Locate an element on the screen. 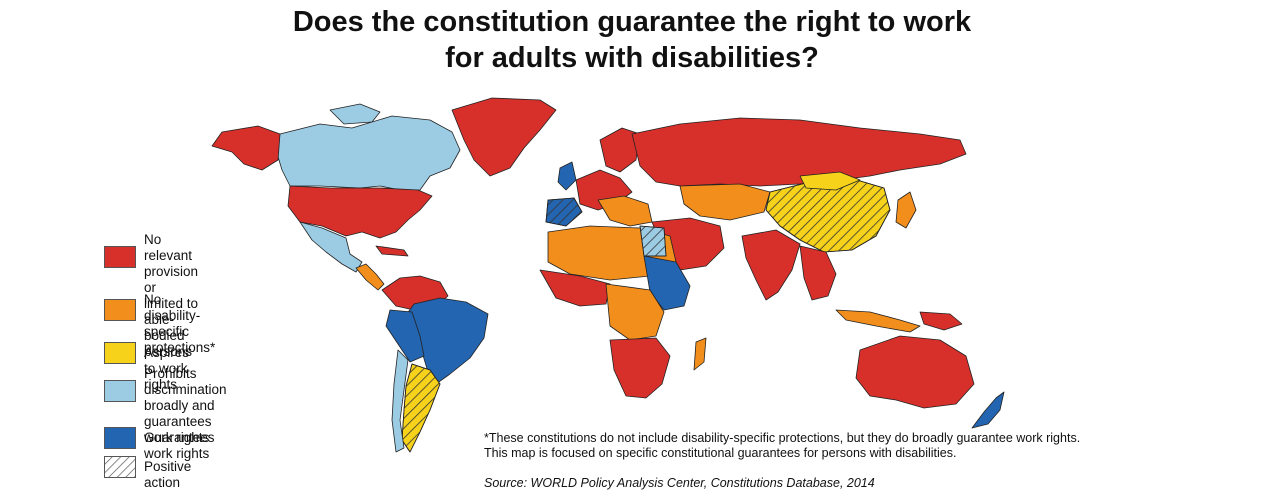 The height and width of the screenshot is (500, 1264). legend-label: Aspires to work rights is located at coordinates (167, 368).